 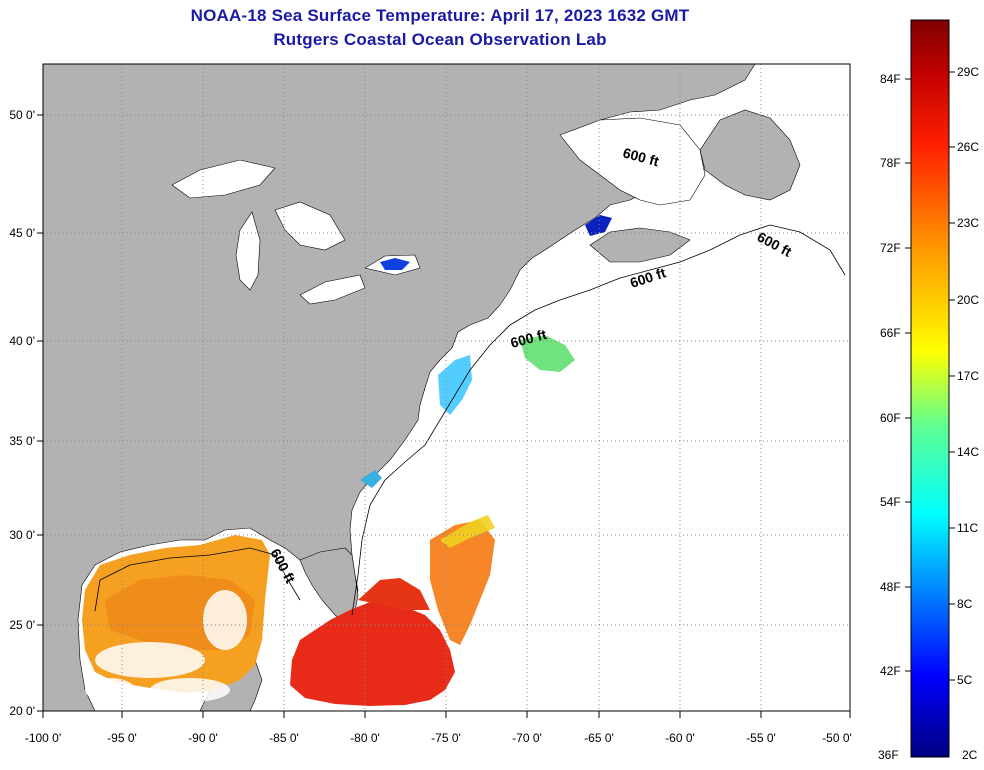 What do you see at coordinates (440, 39) in the screenshot?
I see `title-line-2: Rutgers Coastal Ocean Observation Lab` at bounding box center [440, 39].